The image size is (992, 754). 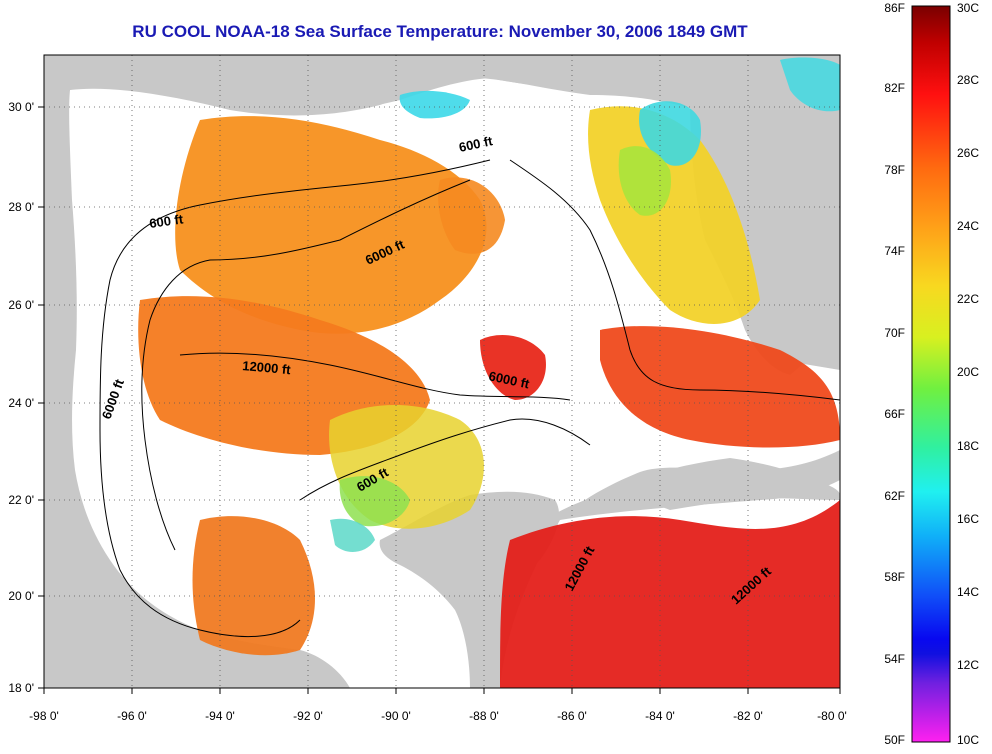 What do you see at coordinates (810, 84) in the screenshot?
I see `sst-cyan-ne` at bounding box center [810, 84].